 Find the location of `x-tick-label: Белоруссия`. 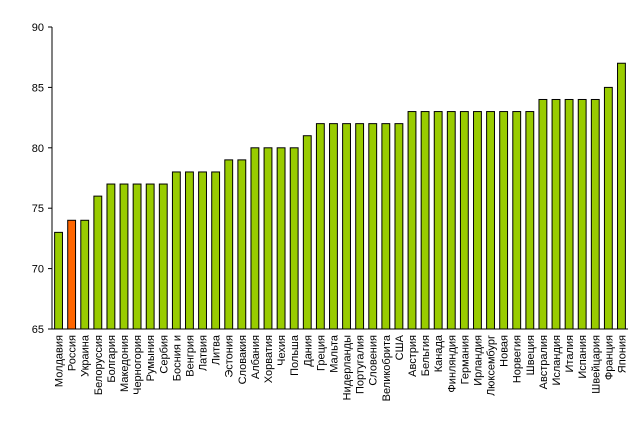

x-tick-label: Белоруссия is located at coordinates (99, 365).